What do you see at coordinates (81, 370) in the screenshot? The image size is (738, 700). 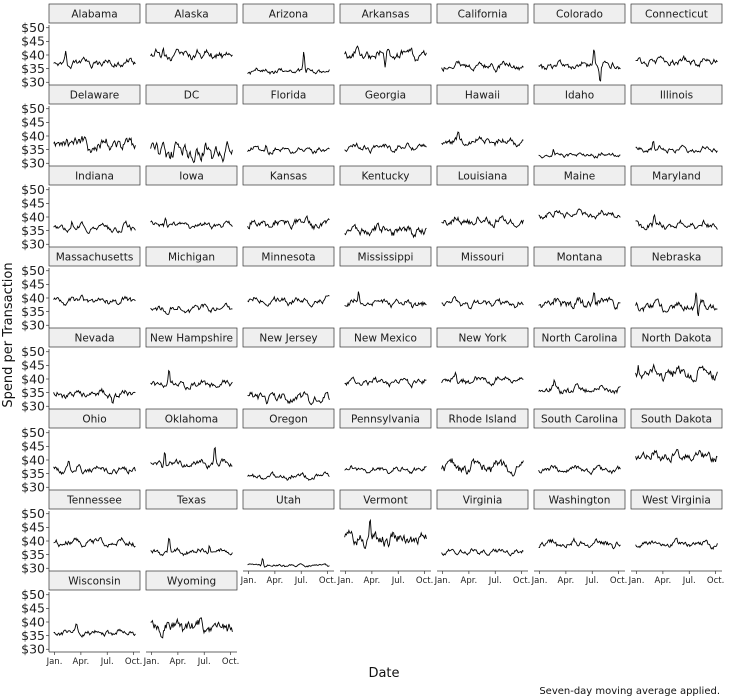 I see `panel-nevada: Nevada $50$45$40$35$30` at bounding box center [81, 370].